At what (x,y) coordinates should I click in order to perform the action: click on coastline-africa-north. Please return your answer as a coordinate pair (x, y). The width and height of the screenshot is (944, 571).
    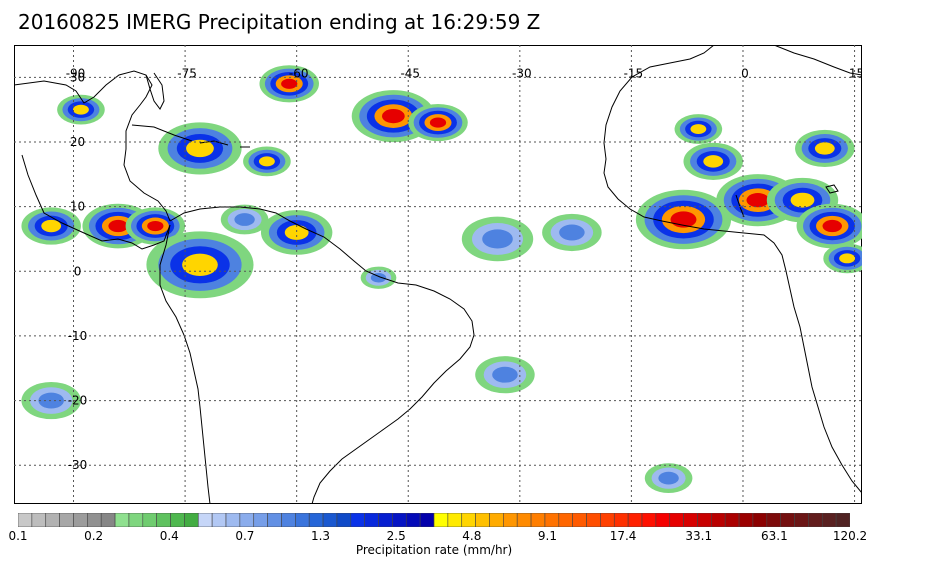
    Looking at the image, I should click on (817, 60).